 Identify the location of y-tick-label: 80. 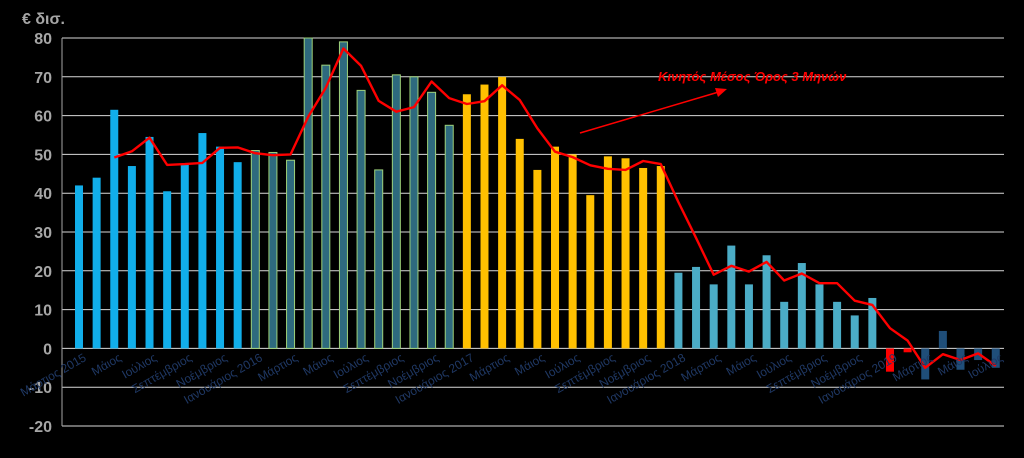
(43, 39).